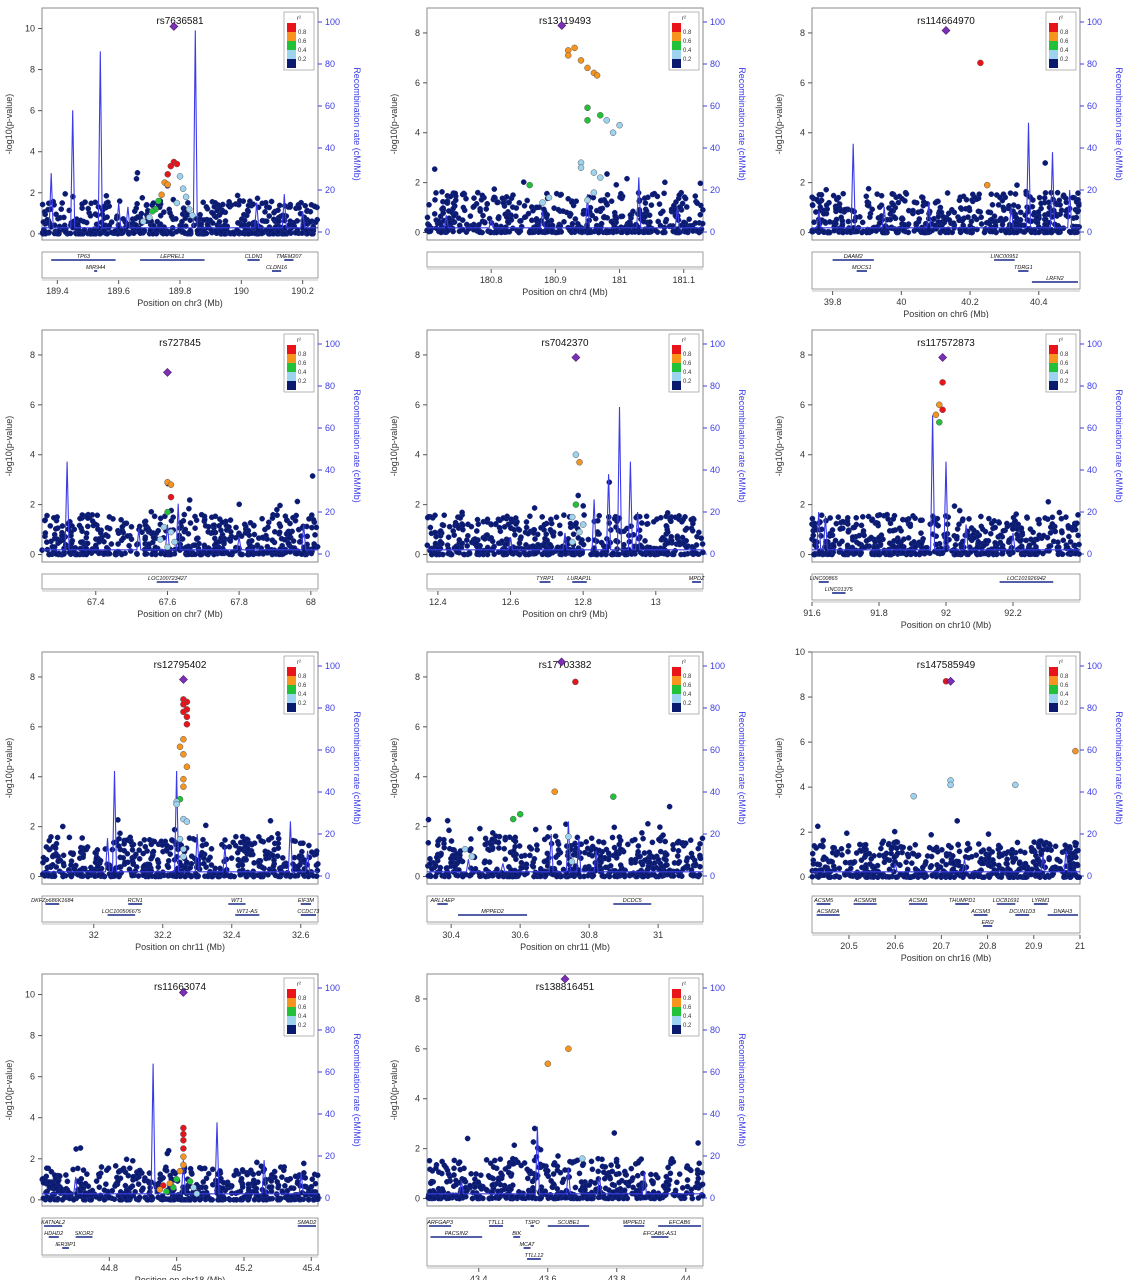  I want to click on recomb-axis-label: Recombination rate (cM/Mb), so click(742, 446).